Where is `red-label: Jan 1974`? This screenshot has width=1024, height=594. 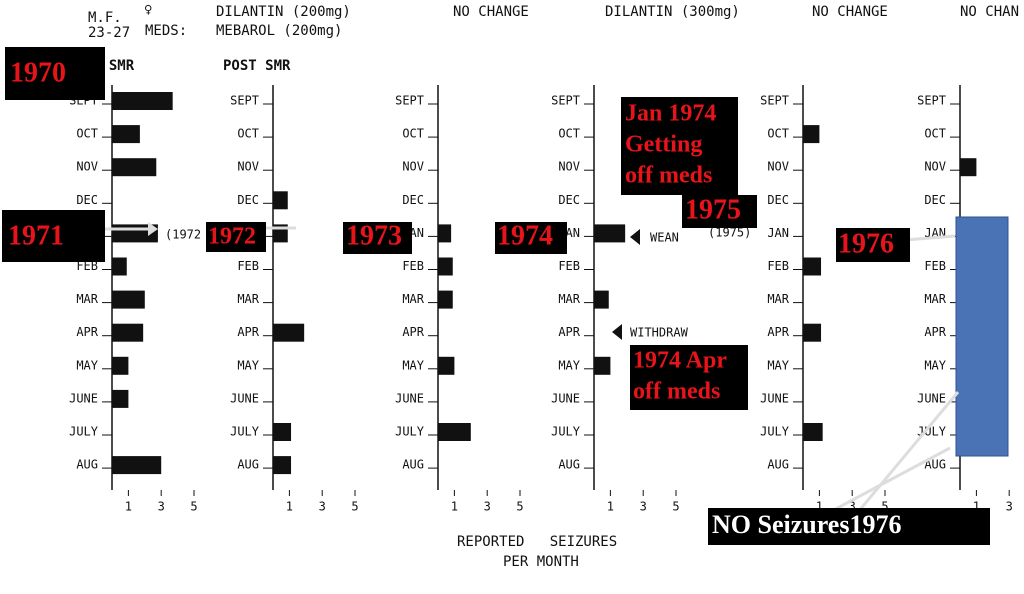
red-label: Jan 1974 is located at coordinates (670, 114).